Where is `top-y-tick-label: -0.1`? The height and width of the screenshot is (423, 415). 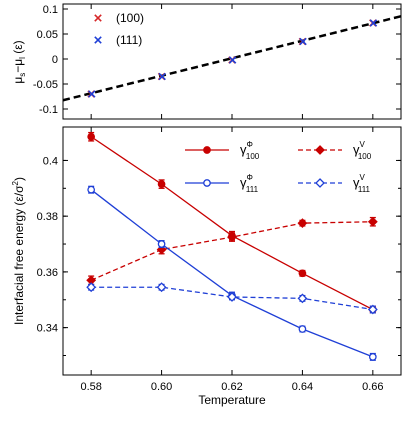 top-y-tick-label: -0.1 is located at coordinates (48, 110).